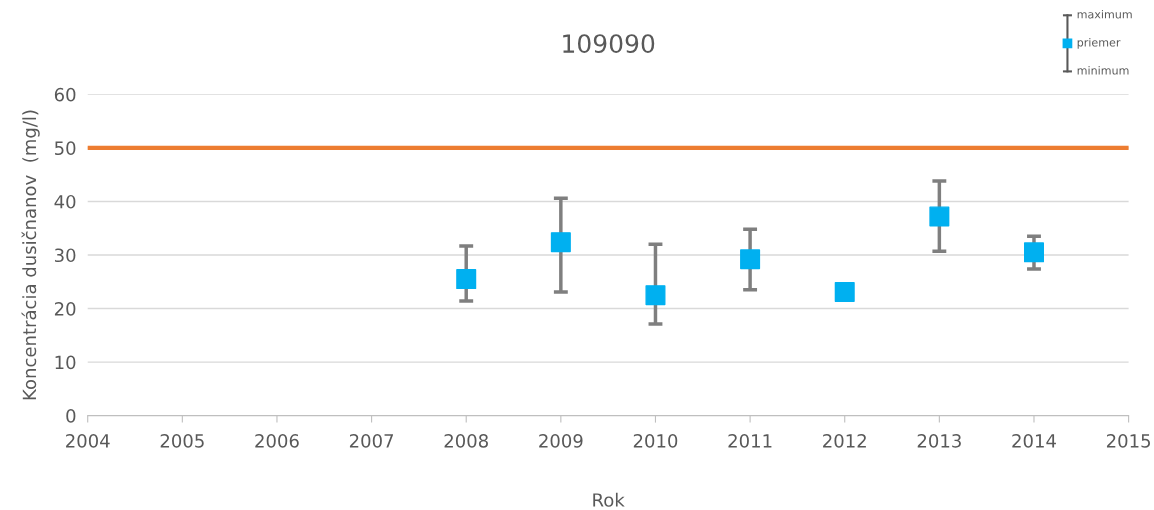 The image size is (1154, 510). What do you see at coordinates (561, 441) in the screenshot?
I see `x-tick-label: 2009` at bounding box center [561, 441].